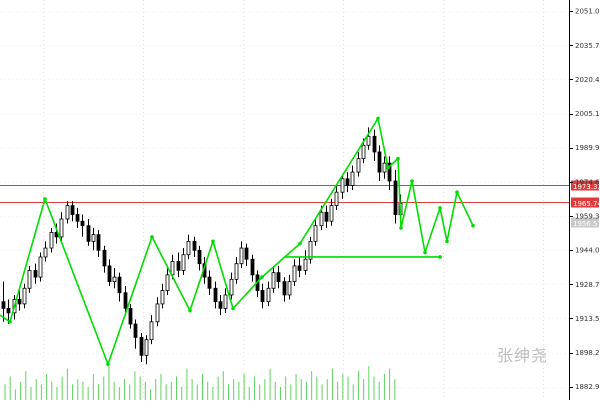 This screenshot has width=600, height=404. I want to click on price-tick-label: 1928.78, so click(587, 285).